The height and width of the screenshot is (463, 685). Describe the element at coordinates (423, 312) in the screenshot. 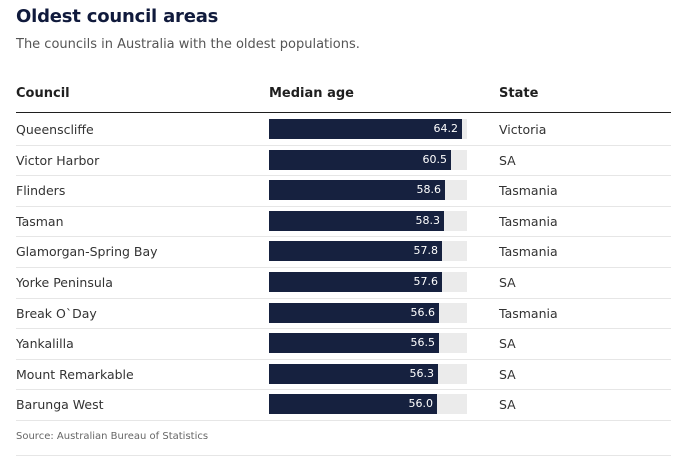

I see `median-age-value: 56.6` at that location.